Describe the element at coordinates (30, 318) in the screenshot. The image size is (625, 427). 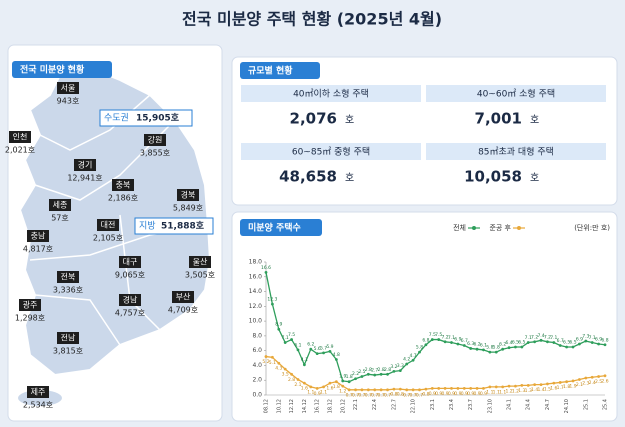
I see `region-value: 1,298호` at that location.